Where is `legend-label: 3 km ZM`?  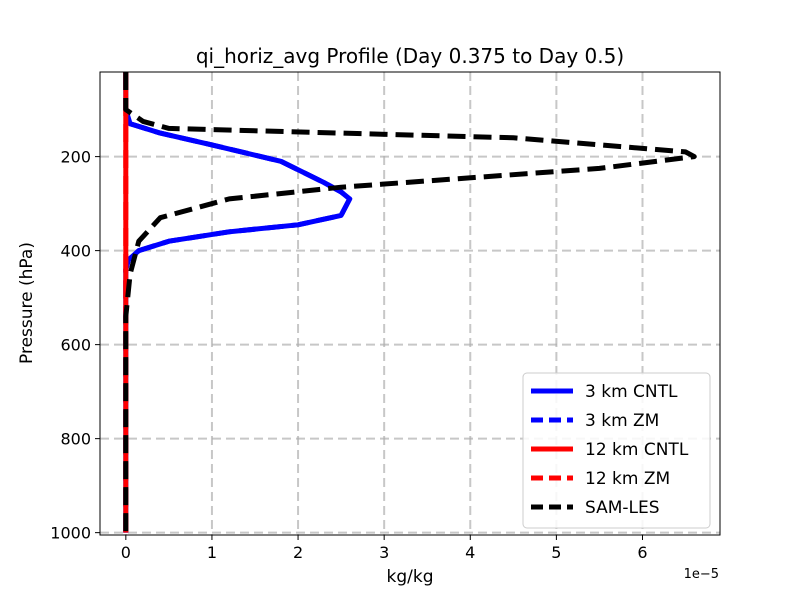
legend-label: 3 km ZM is located at coordinates (622, 421).